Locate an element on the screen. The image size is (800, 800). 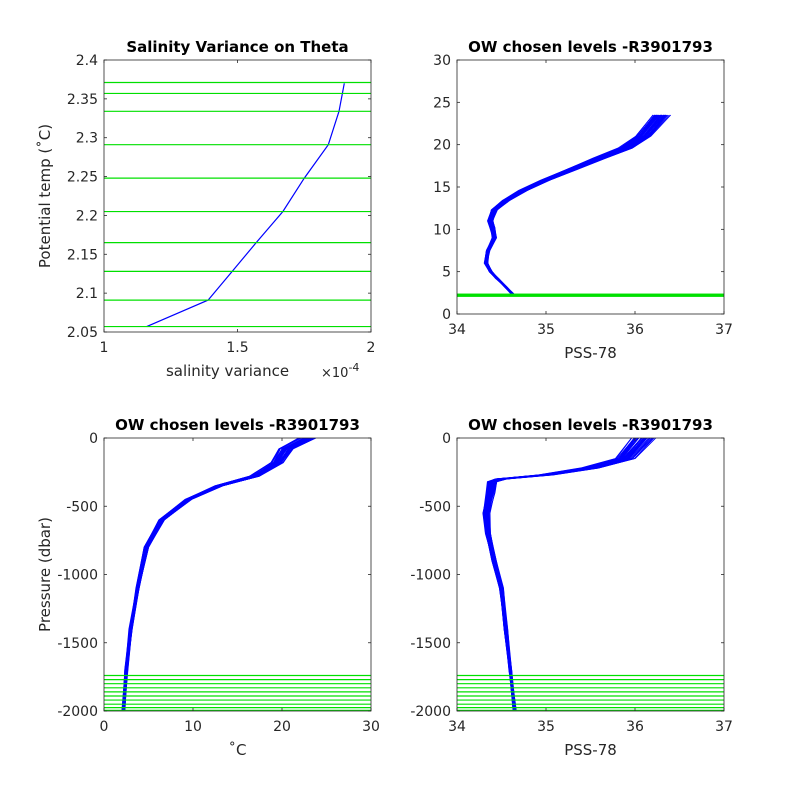
y-tick-label: 10 is located at coordinates (442, 230).